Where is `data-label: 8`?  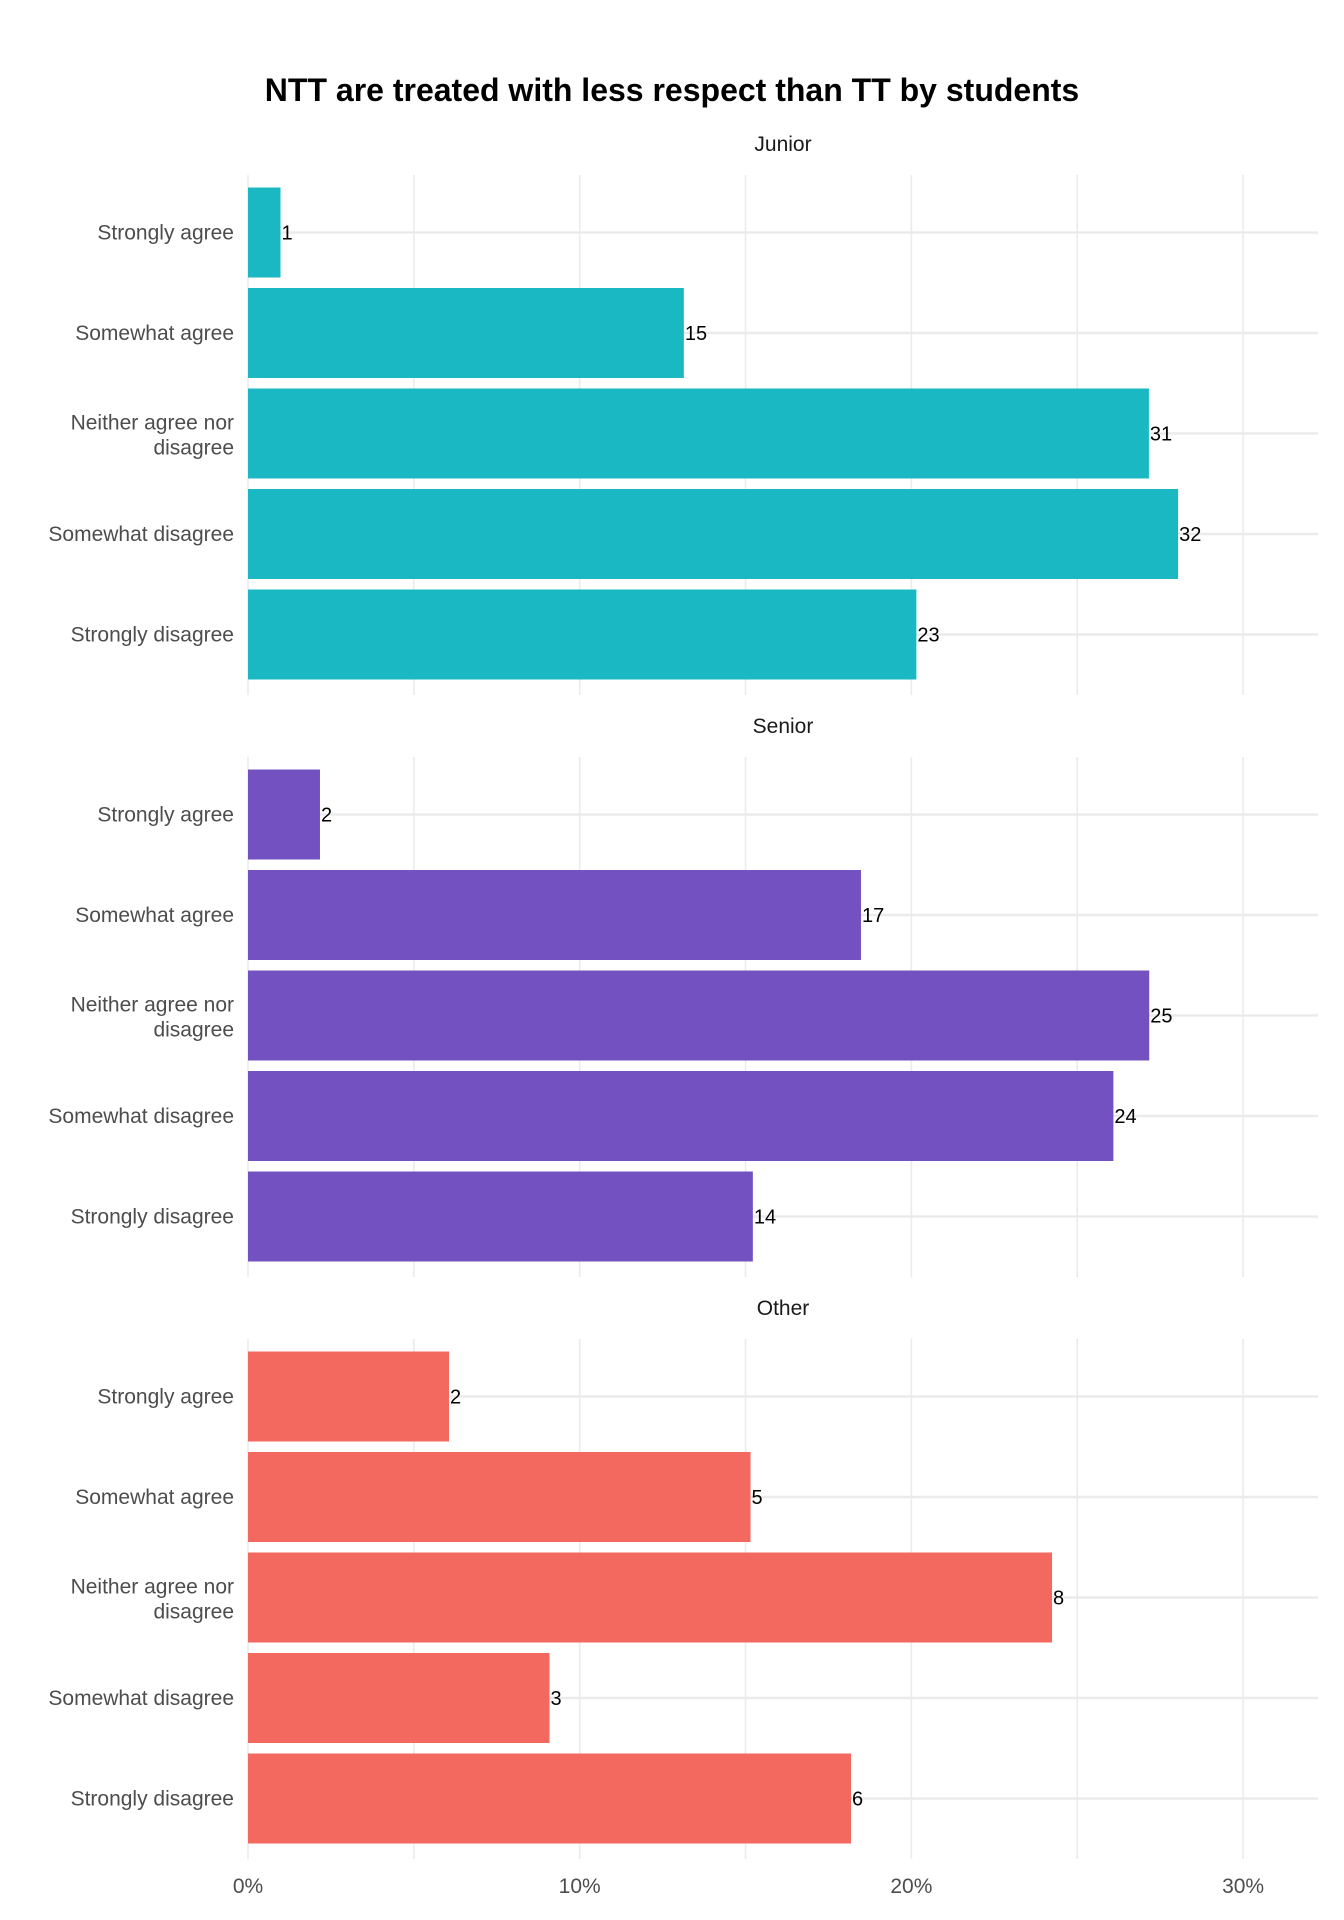 data-label: 8 is located at coordinates (1058, 1599).